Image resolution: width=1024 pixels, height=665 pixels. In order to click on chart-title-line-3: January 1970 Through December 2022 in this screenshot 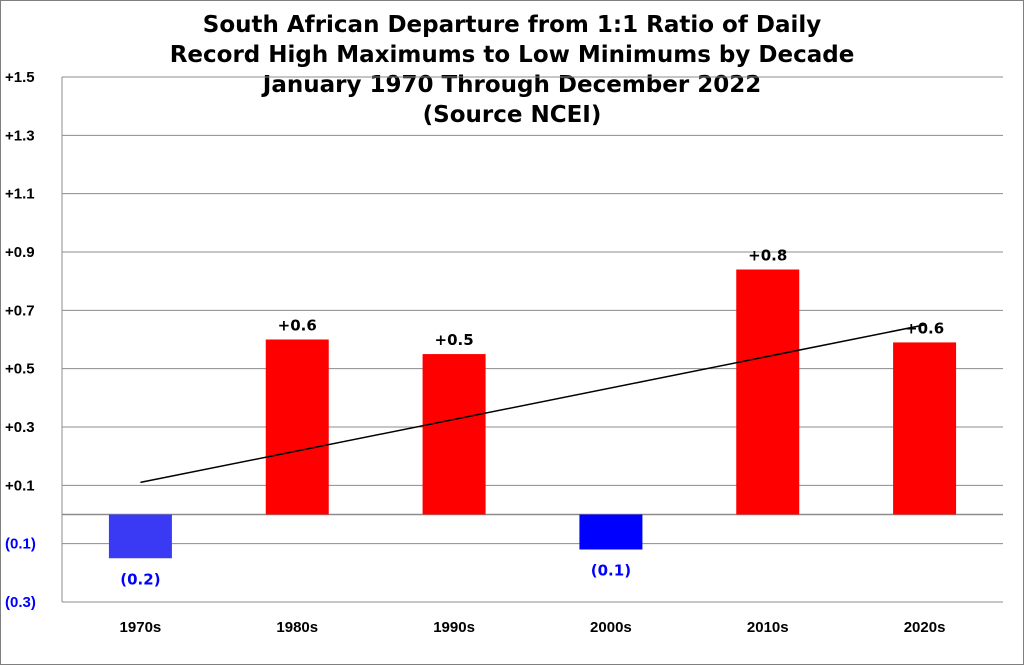, I will do `click(512, 85)`.